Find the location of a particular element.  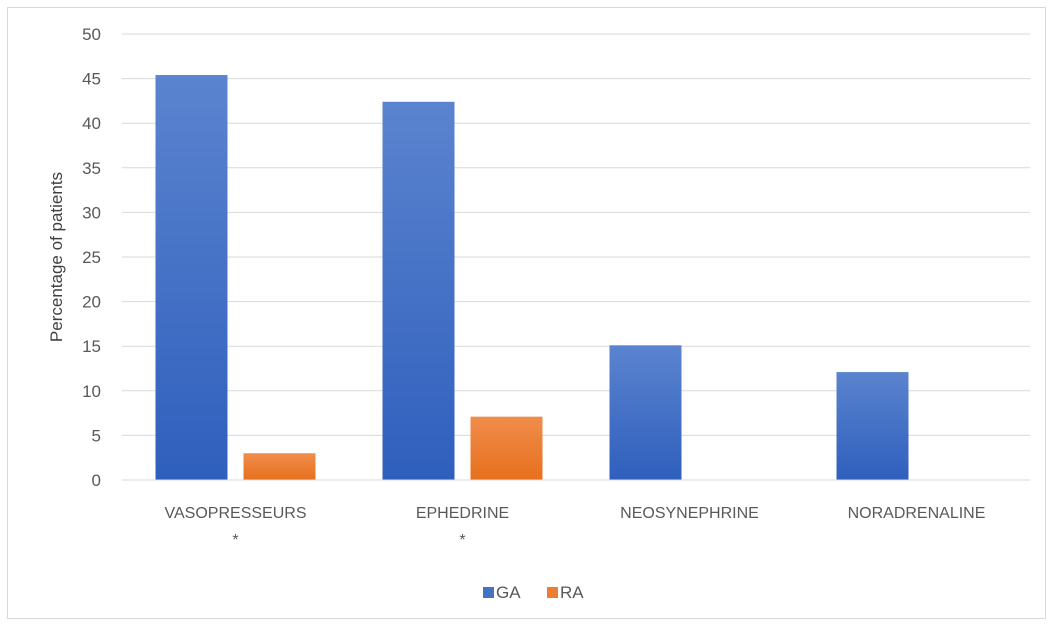

y-tick-label: 25 is located at coordinates (91, 257).